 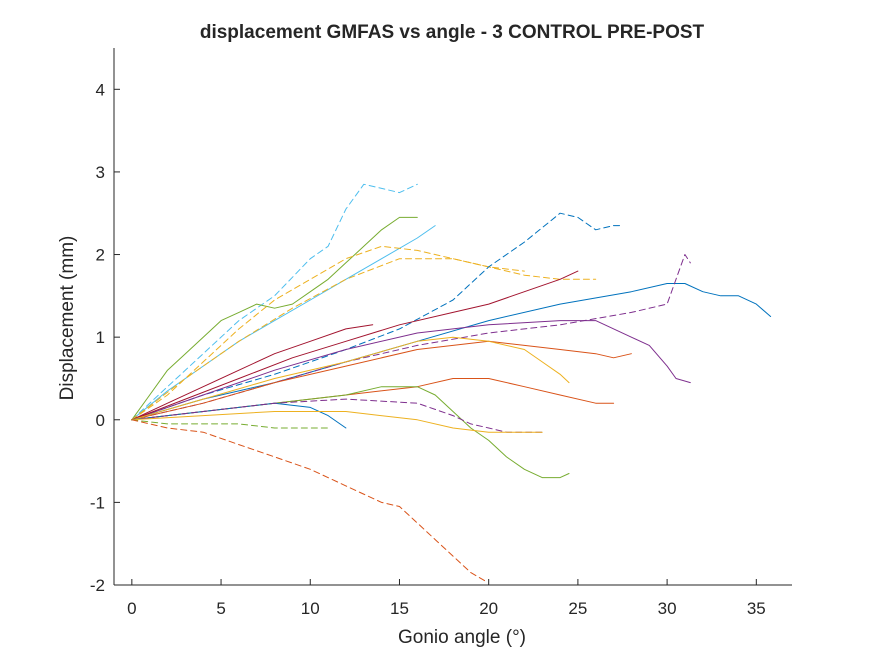 I want to click on x-axis-label: Gonio angle (°), so click(x=462, y=637).